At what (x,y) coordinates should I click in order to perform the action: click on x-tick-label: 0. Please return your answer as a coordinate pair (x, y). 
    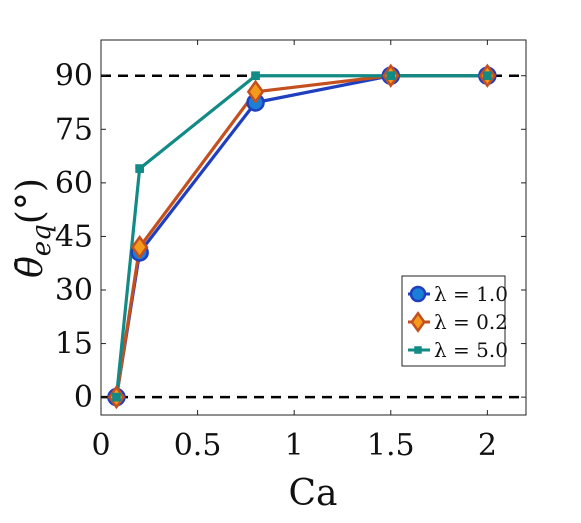
    Looking at the image, I should click on (100, 445).